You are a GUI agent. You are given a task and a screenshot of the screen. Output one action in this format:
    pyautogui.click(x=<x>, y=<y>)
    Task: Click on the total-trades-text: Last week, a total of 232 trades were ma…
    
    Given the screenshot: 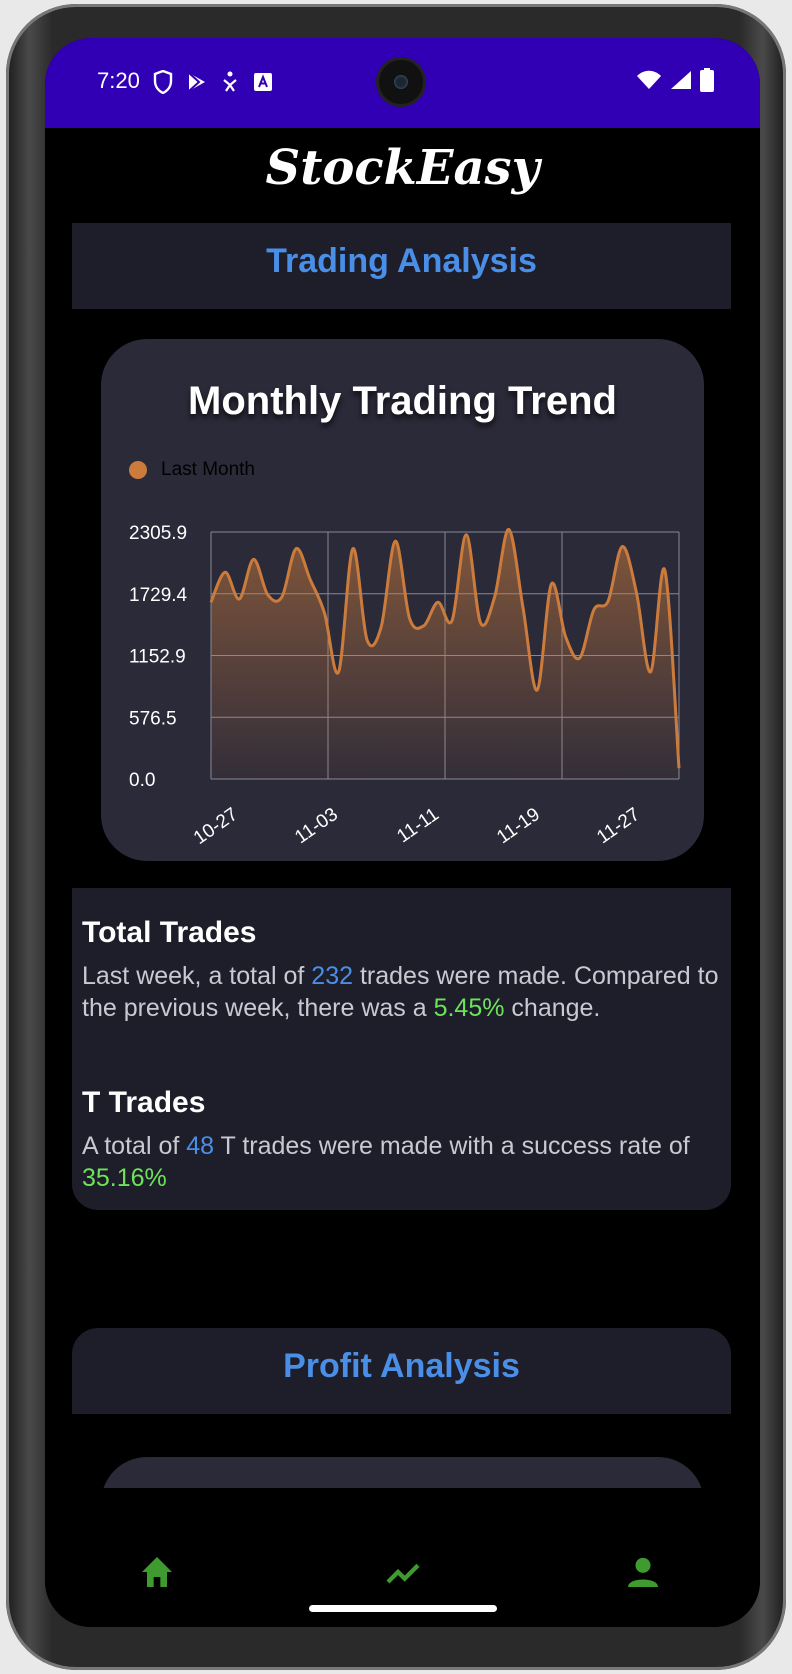 What is the action you would take?
    pyautogui.click(x=402, y=992)
    